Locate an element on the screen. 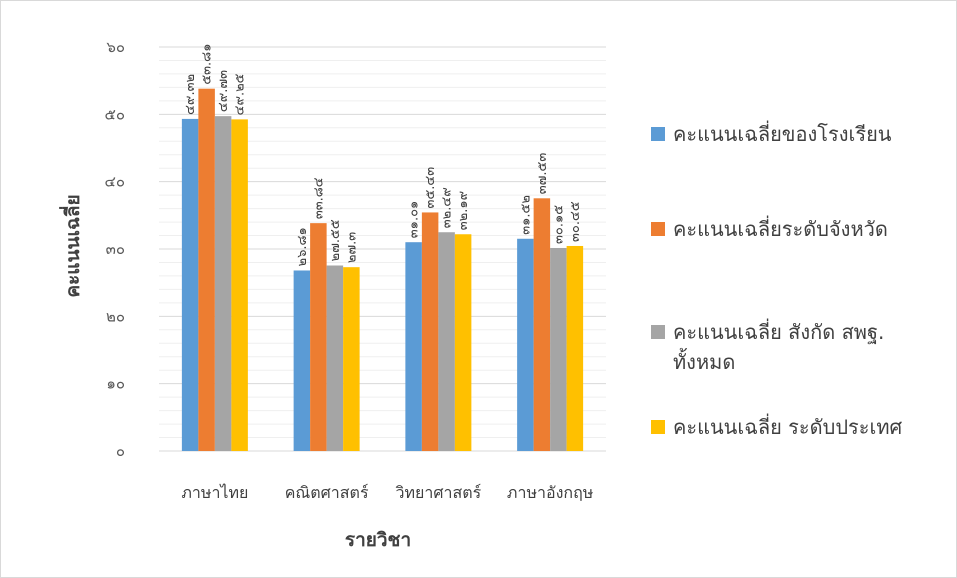  data-label: ๓๑.๐๑ is located at coordinates (414, 219).